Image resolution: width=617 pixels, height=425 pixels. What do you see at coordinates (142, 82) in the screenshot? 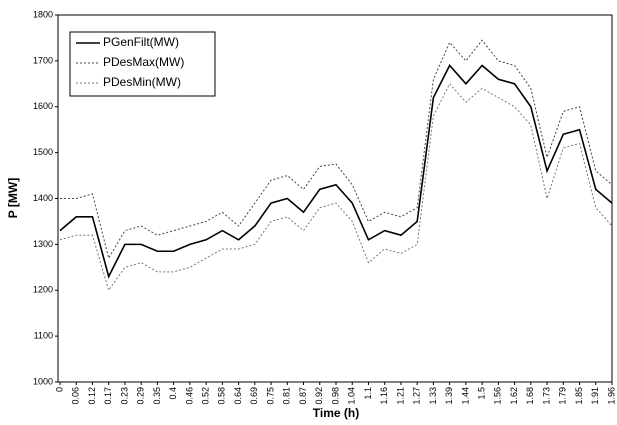
I see `legend-label: PDesMin(MW)` at bounding box center [142, 82].